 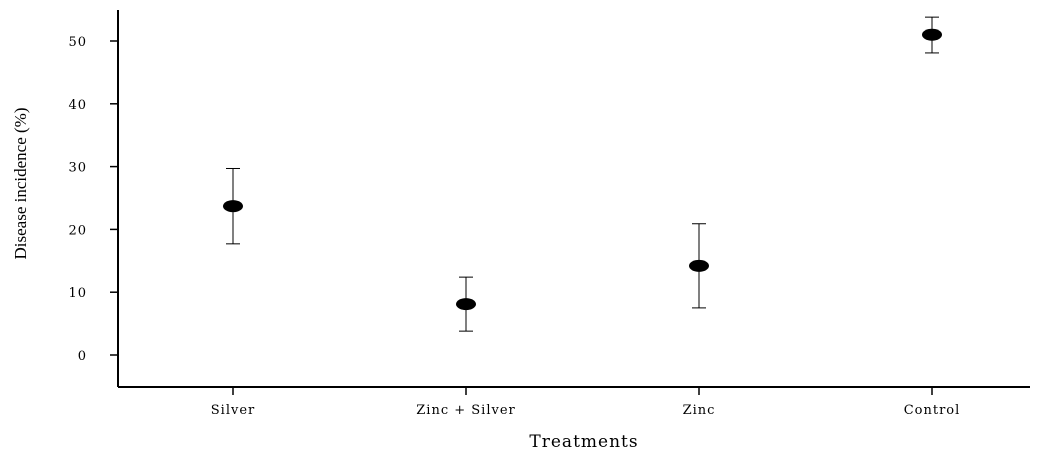 What do you see at coordinates (77, 293) in the screenshot?
I see `y-tick-label: 10` at bounding box center [77, 293].